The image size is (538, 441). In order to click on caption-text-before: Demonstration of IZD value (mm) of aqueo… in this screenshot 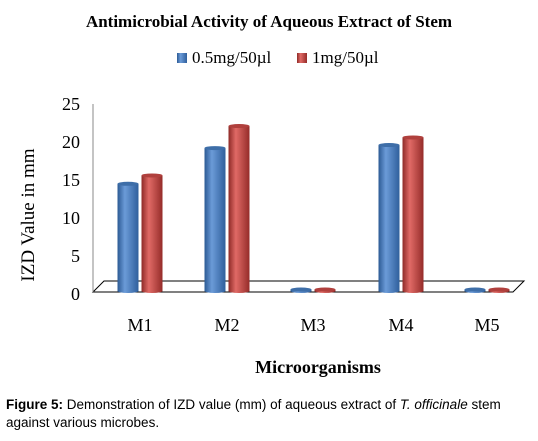, I will do `click(231, 404)`.